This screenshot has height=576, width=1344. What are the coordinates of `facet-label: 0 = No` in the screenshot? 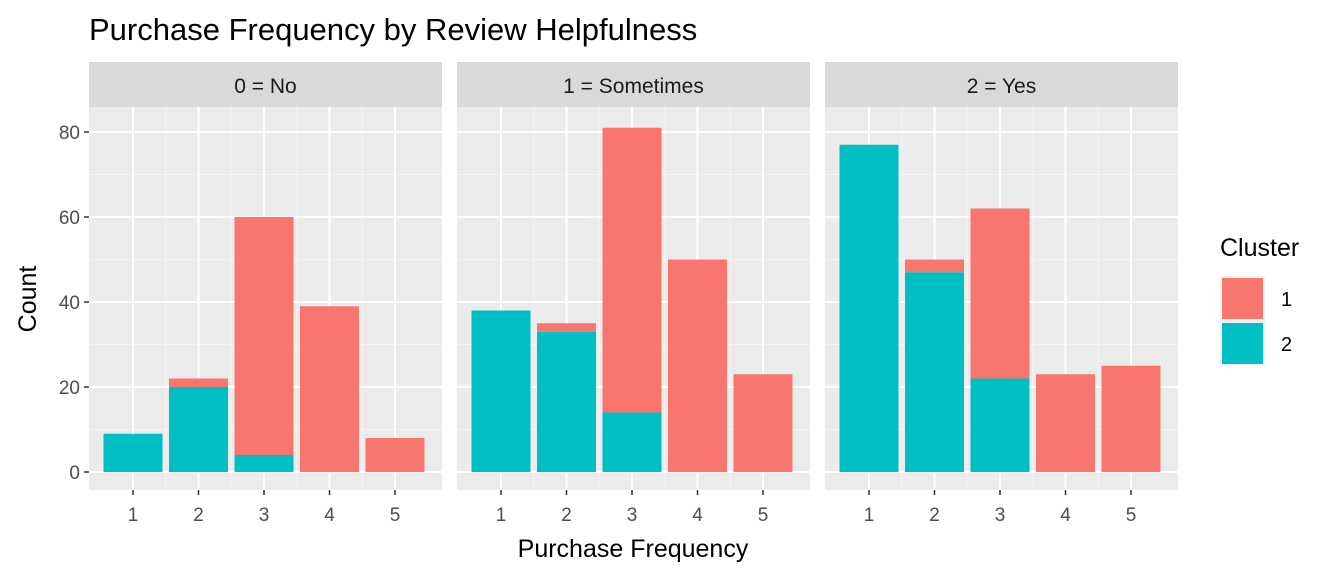 It's located at (265, 86).